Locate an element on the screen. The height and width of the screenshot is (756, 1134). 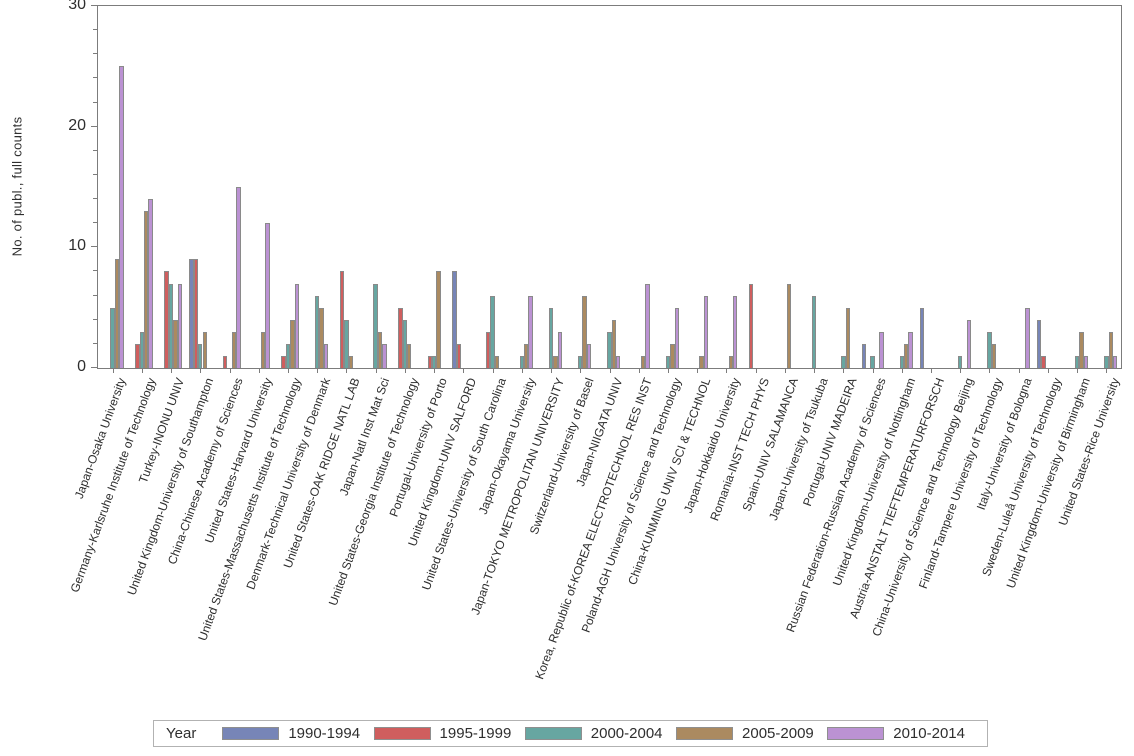
legend-entry: 2000-2004 is located at coordinates (593, 733).